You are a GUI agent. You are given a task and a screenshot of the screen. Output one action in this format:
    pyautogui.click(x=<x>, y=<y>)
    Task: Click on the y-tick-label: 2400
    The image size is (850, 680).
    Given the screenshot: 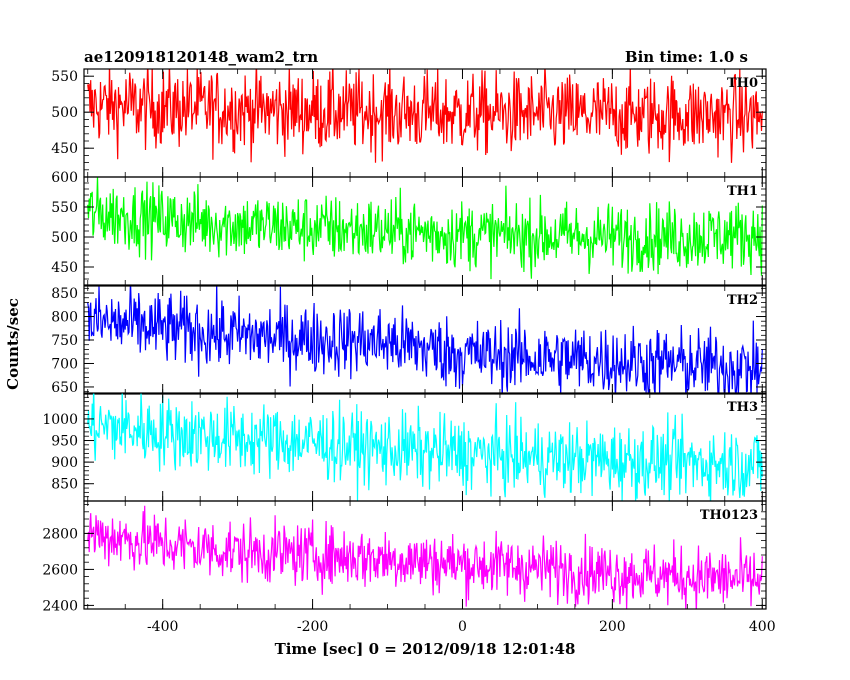 What is the action you would take?
    pyautogui.click(x=60, y=606)
    